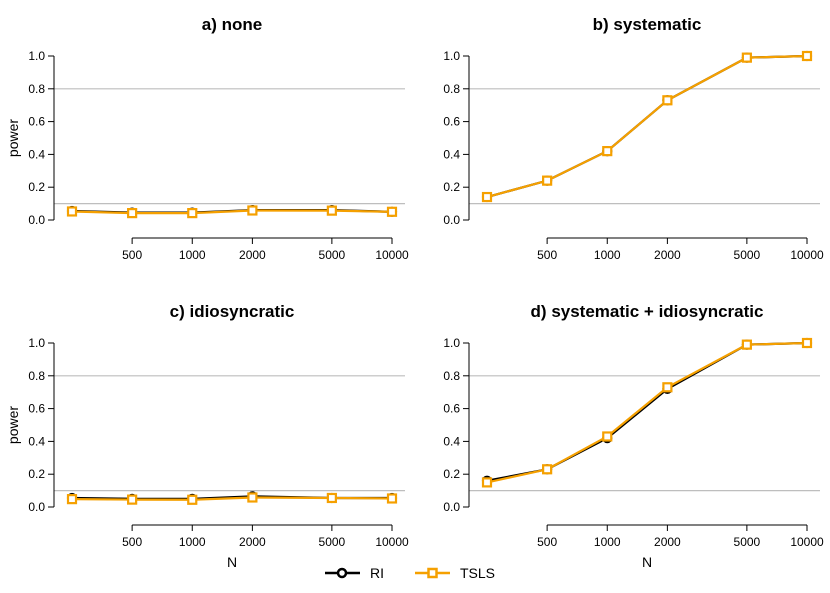 This screenshot has height=593, width=830. I want to click on legend-ri-marker, so click(342, 573).